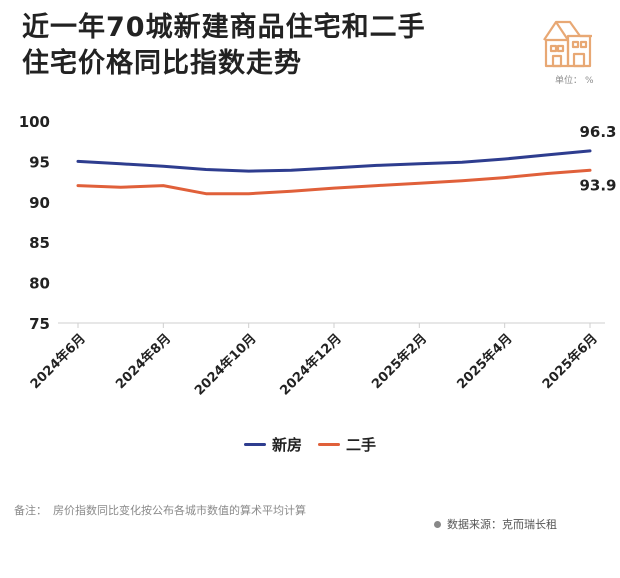  What do you see at coordinates (334, 161) in the screenshot?
I see `series-line-new-house` at bounding box center [334, 161].